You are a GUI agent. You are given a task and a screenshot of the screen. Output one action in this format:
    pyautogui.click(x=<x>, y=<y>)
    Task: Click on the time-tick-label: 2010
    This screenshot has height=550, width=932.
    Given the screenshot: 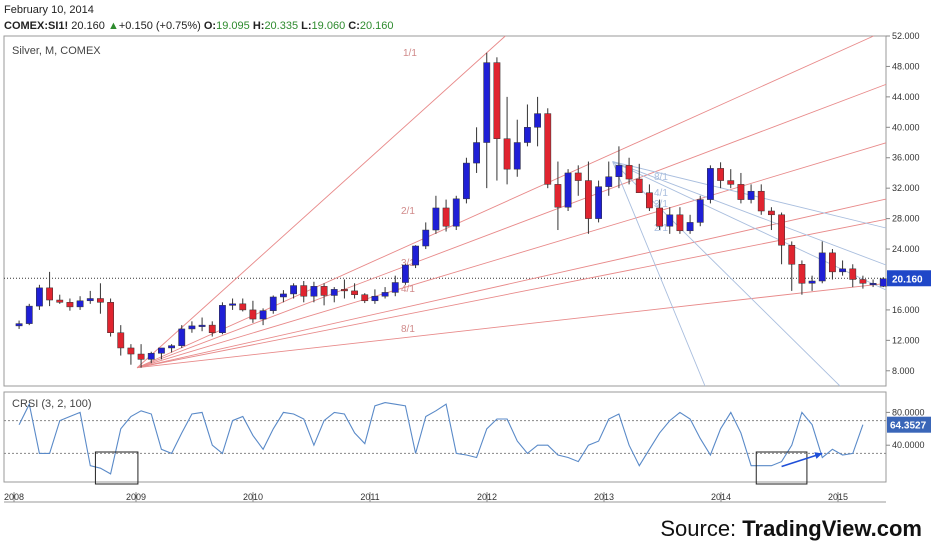 What is the action you would take?
    pyautogui.click(x=253, y=497)
    